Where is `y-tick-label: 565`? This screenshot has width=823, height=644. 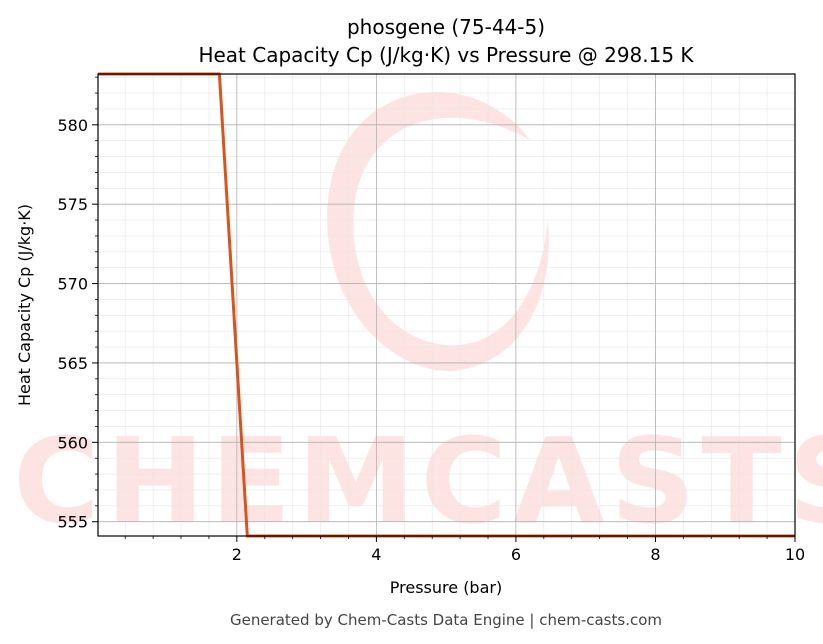
y-tick-label: 565 is located at coordinates (72, 363).